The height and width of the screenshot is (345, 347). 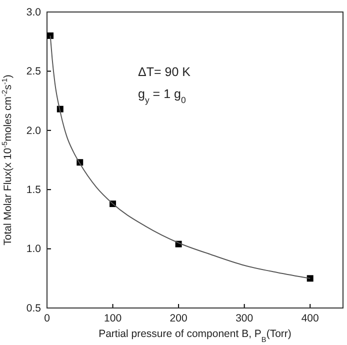 What do you see at coordinates (47, 318) in the screenshot?
I see `x-tick-label: 0` at bounding box center [47, 318].